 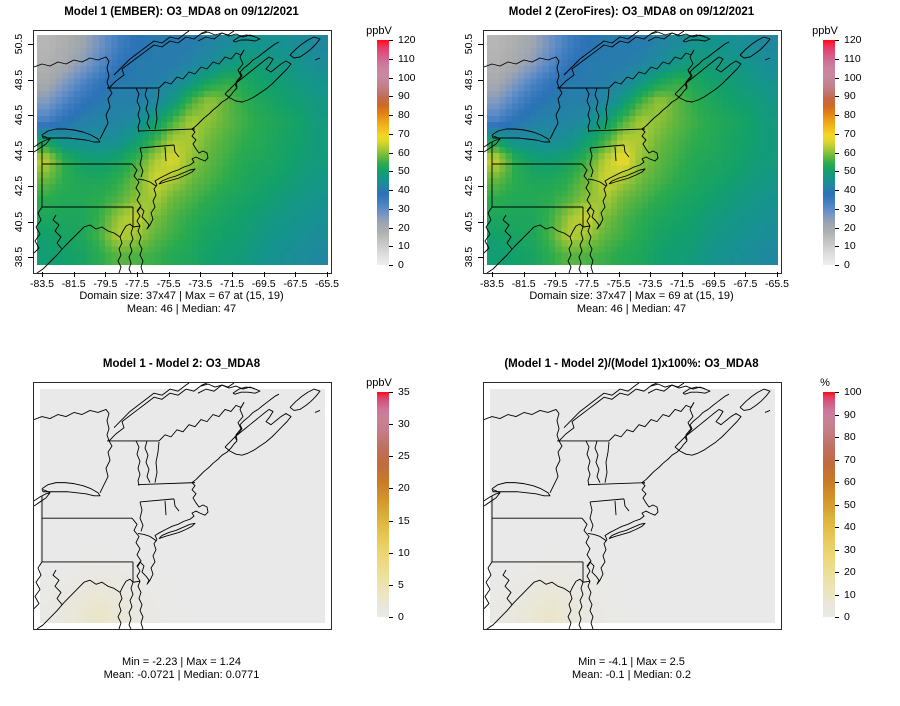 What do you see at coordinates (181, 12) in the screenshot?
I see `panel-title-model1: Model 1 (EMBER): O3_MDA8 on 09/12/2021` at bounding box center [181, 12].